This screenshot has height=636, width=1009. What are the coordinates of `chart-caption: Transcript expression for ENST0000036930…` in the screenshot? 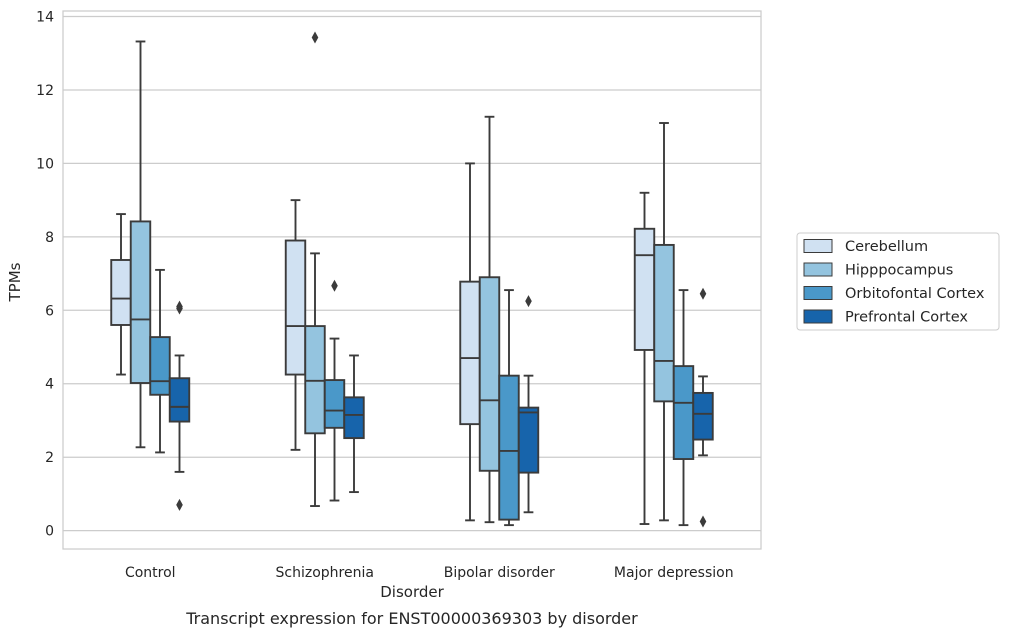 It's located at (411, 618).